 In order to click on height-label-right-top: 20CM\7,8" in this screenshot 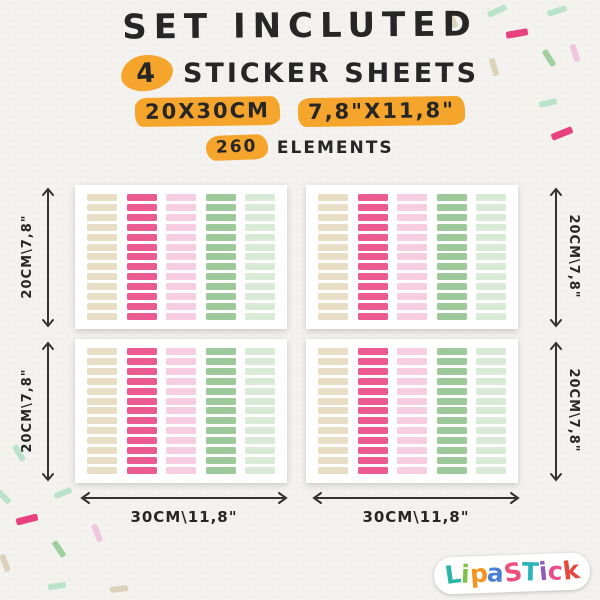, I will do `click(573, 256)`.